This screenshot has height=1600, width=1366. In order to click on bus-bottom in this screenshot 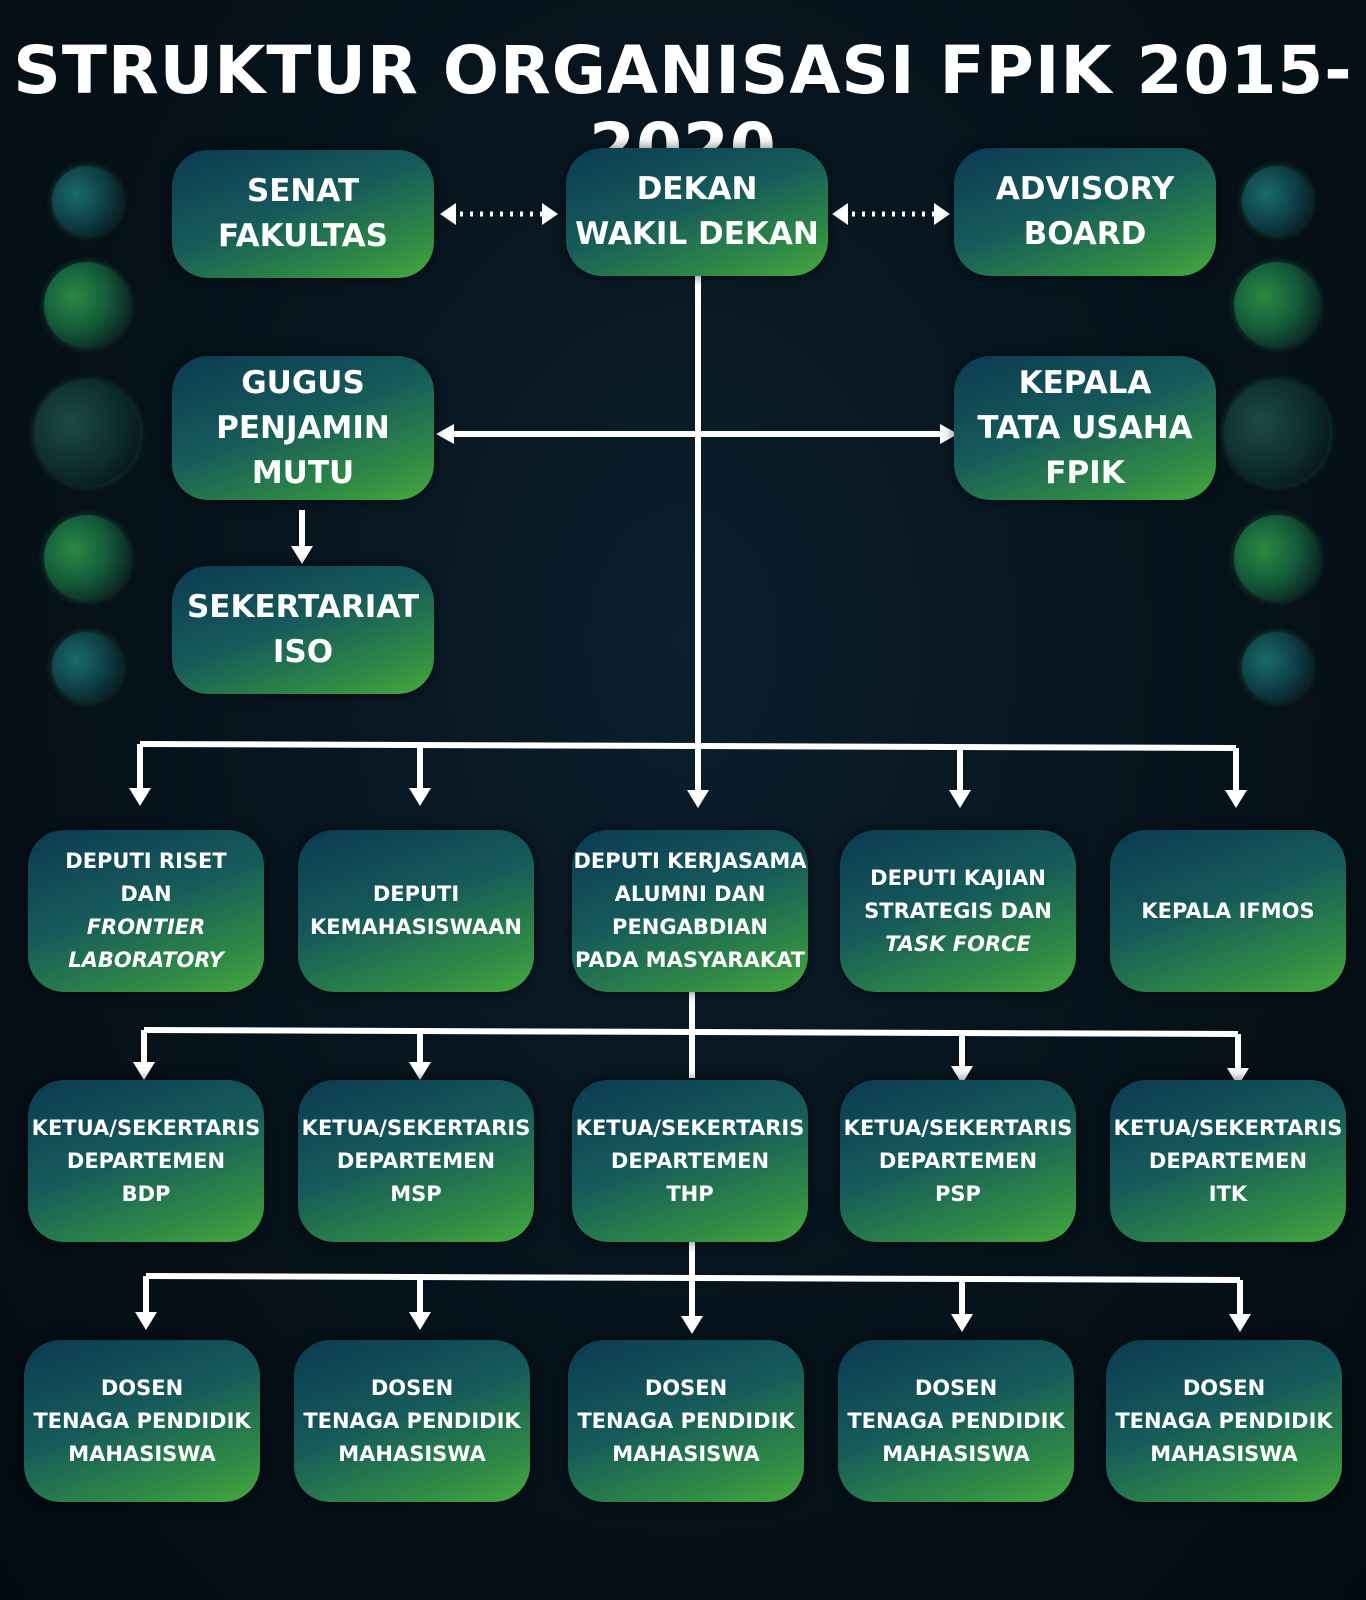, I will do `click(693, 1278)`.